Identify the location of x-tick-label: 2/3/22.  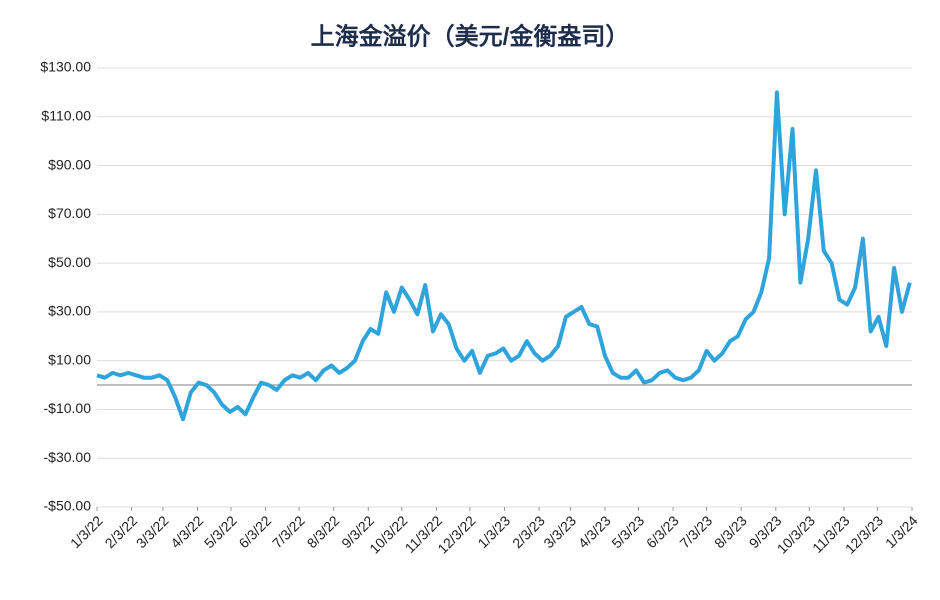
(121, 531).